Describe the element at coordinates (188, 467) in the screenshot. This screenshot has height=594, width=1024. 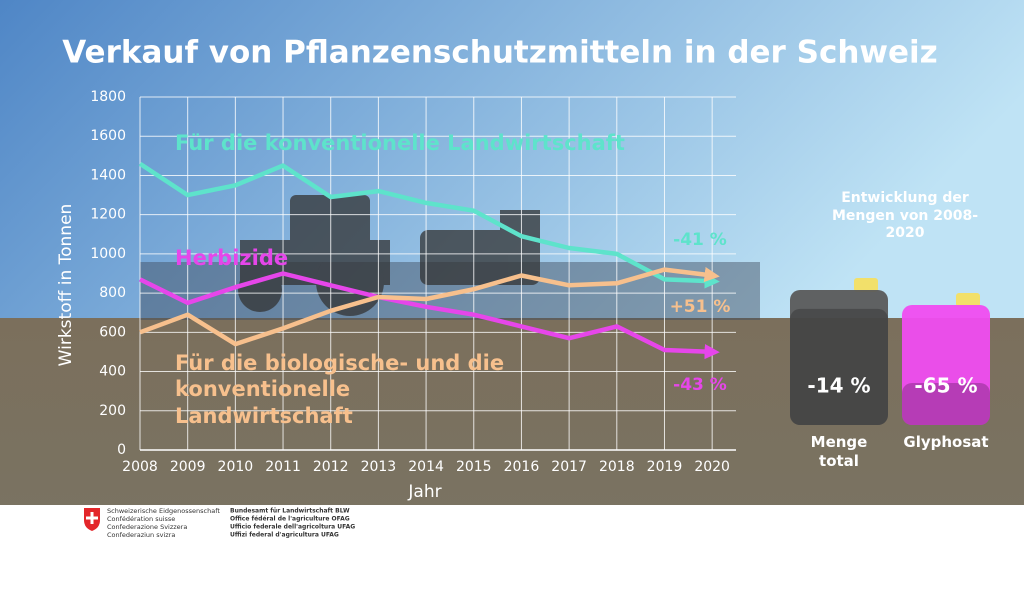
I see `x-tick-label: 2009` at that location.